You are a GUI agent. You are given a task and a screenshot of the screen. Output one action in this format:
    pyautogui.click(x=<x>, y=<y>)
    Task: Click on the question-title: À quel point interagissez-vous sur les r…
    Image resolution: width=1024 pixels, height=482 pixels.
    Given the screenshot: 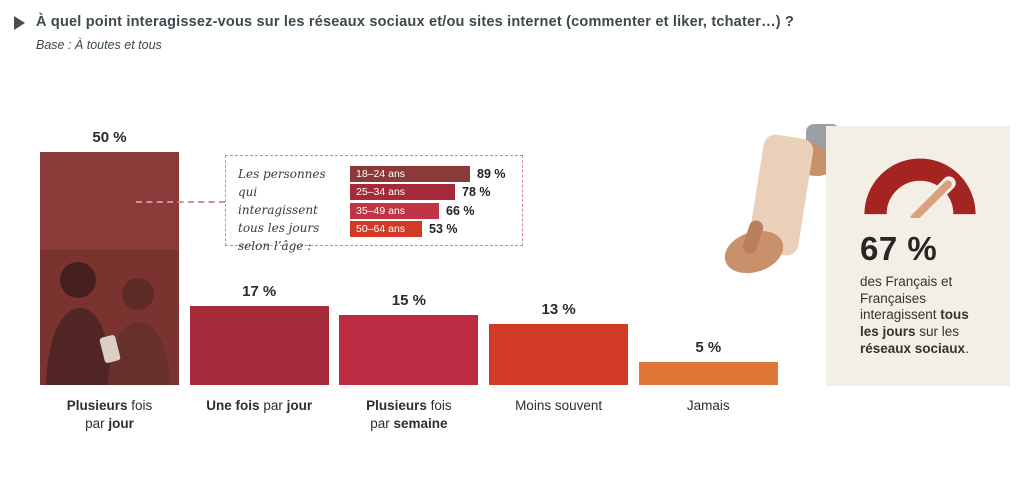 What is the action you would take?
    pyautogui.click(x=415, y=22)
    